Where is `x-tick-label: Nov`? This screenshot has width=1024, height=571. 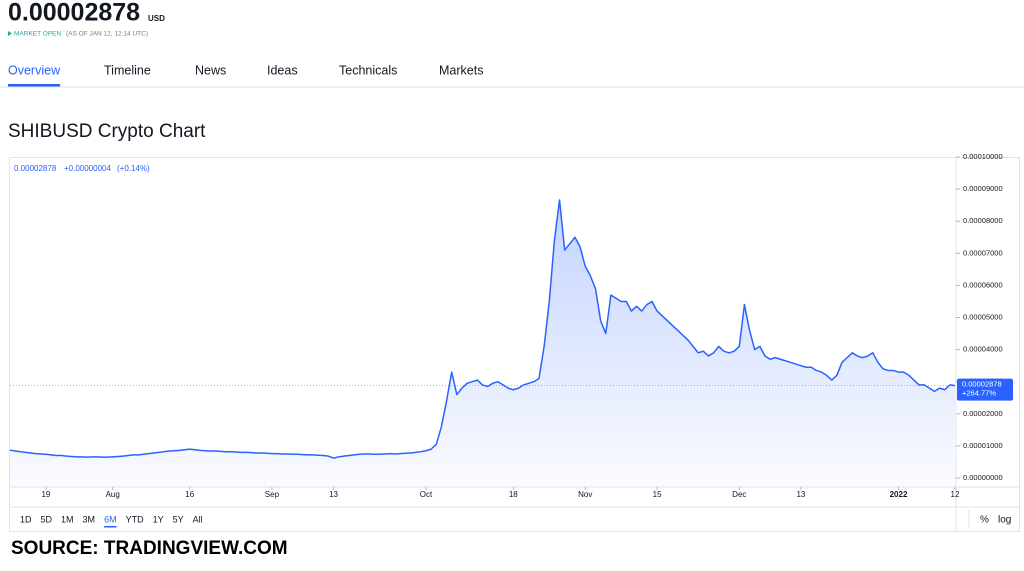 x-tick-label: Nov is located at coordinates (585, 494).